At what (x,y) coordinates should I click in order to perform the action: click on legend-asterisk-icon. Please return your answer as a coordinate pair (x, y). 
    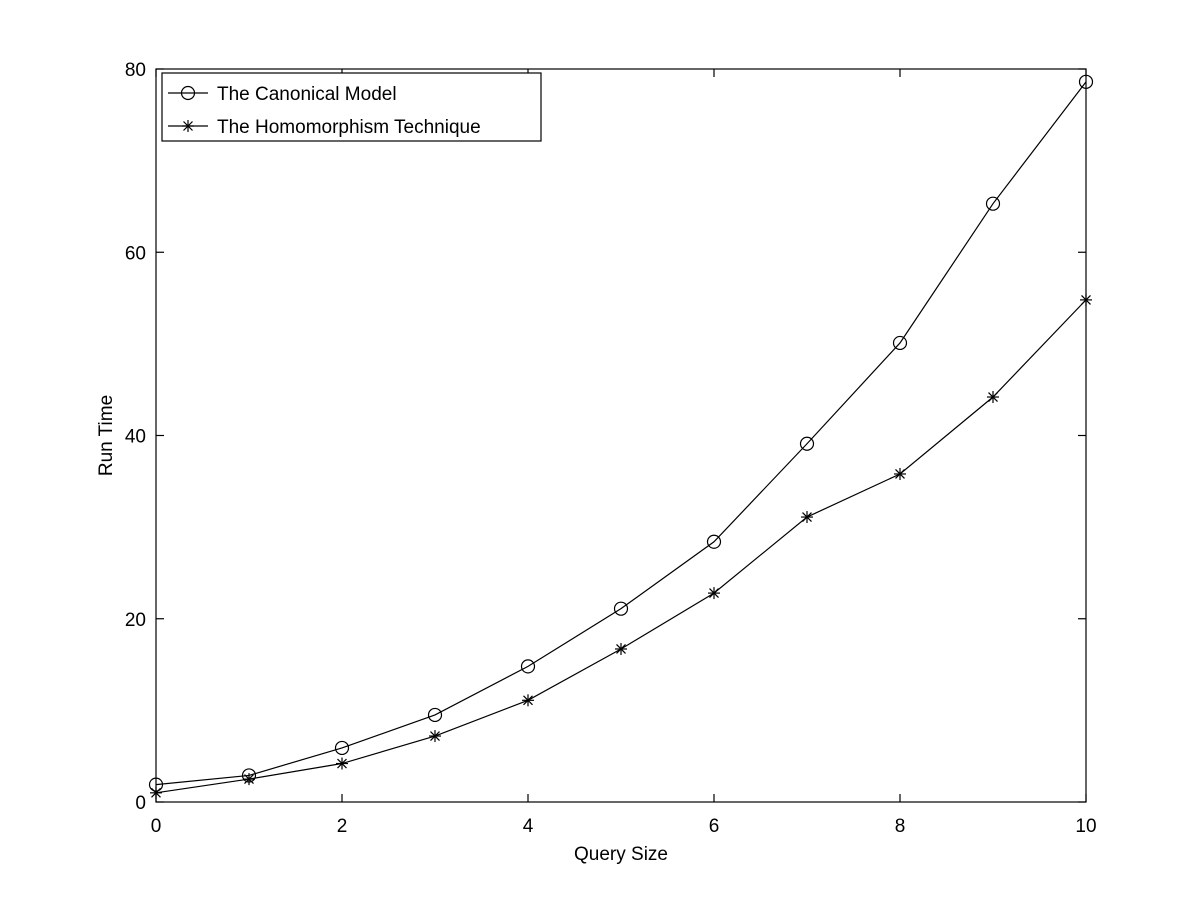
    Looking at the image, I should click on (188, 126).